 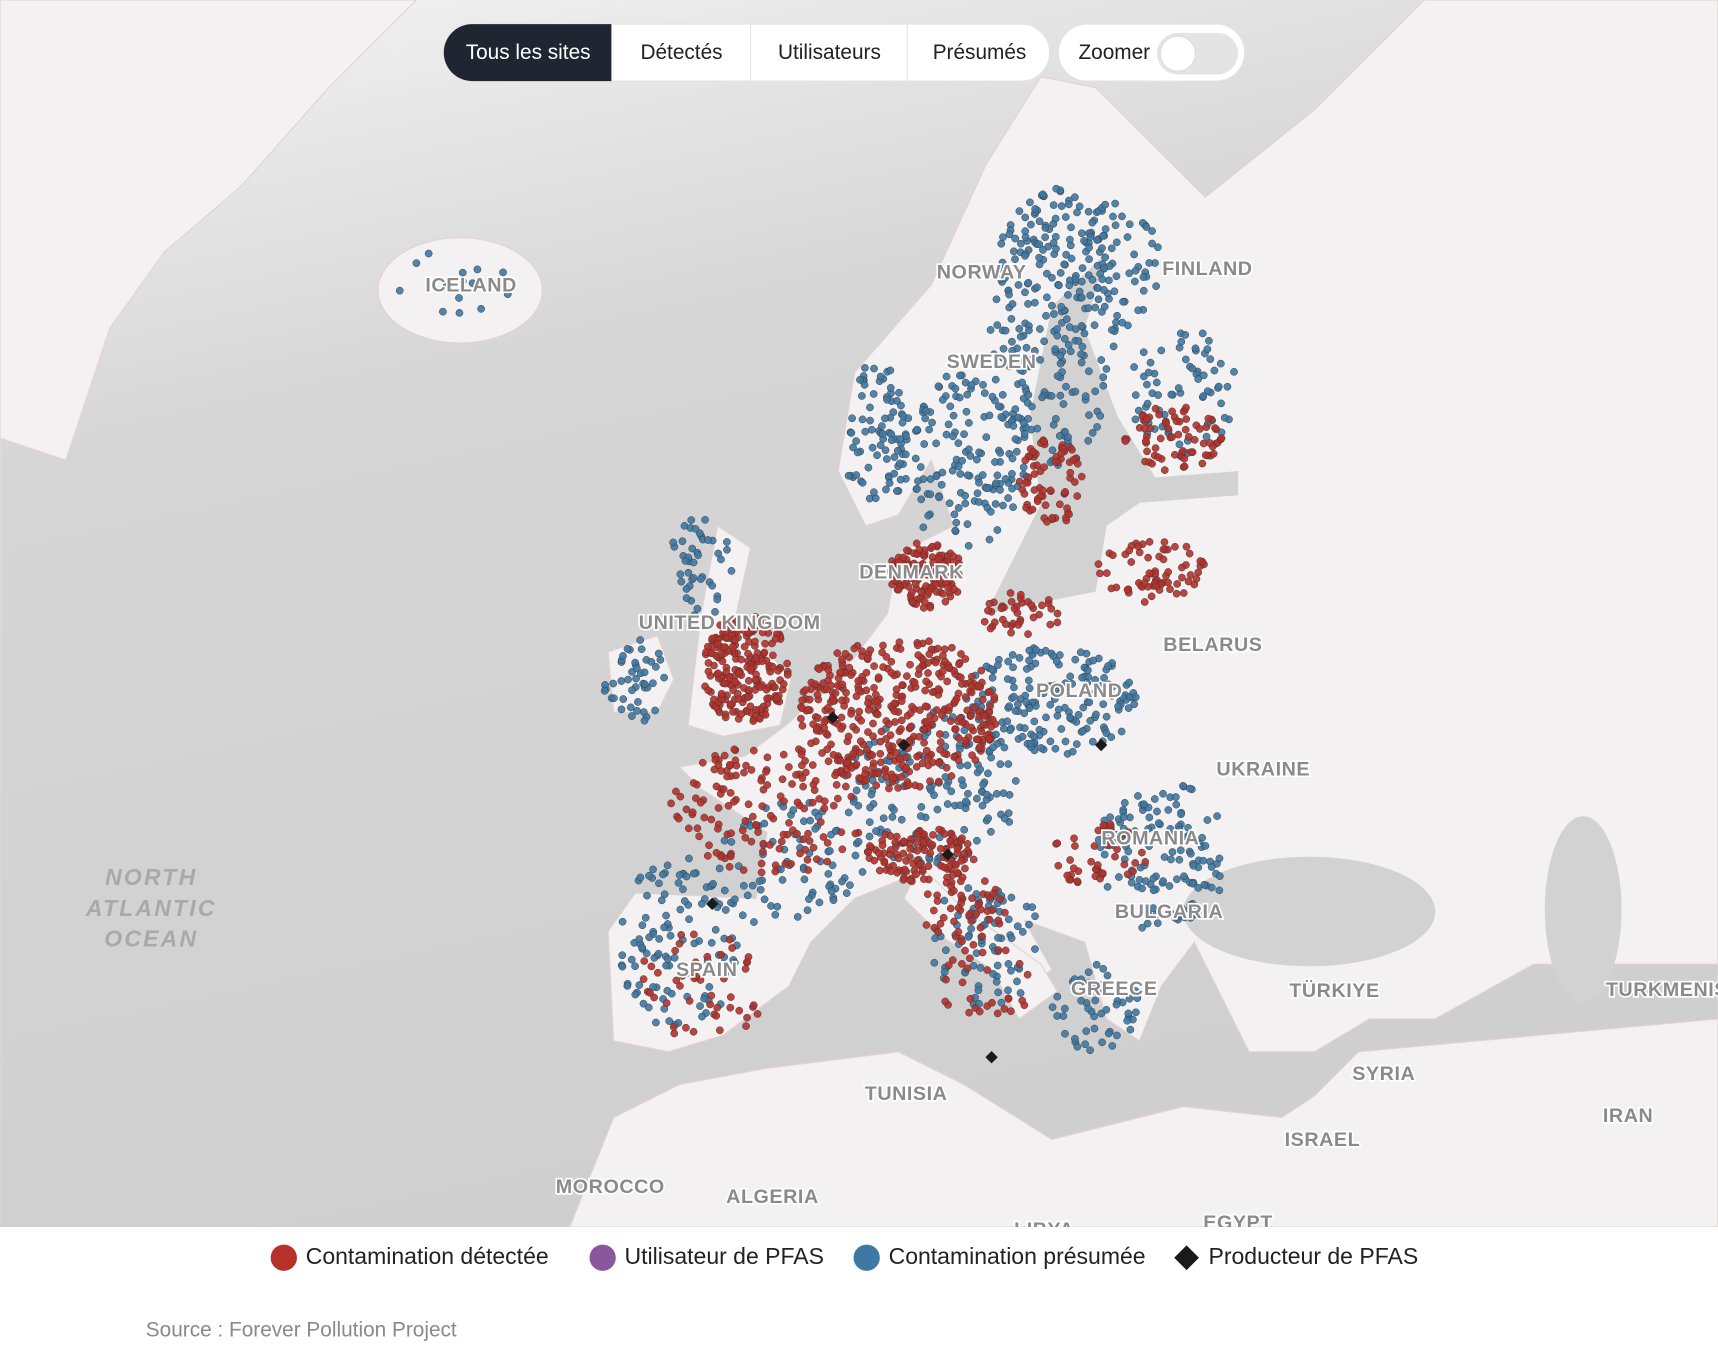 What do you see at coordinates (712, 904) in the screenshot?
I see `producer-marker` at bounding box center [712, 904].